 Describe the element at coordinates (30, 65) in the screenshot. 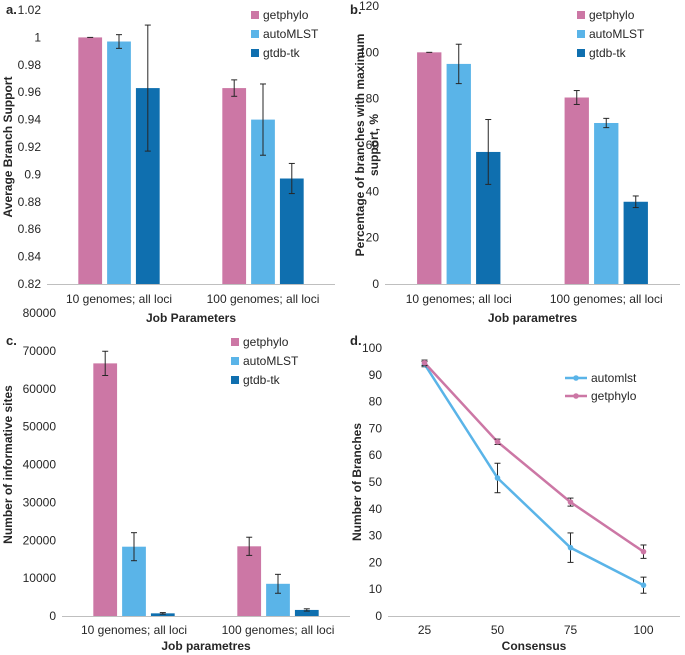

I see `y-tick-label: 0.98` at that location.